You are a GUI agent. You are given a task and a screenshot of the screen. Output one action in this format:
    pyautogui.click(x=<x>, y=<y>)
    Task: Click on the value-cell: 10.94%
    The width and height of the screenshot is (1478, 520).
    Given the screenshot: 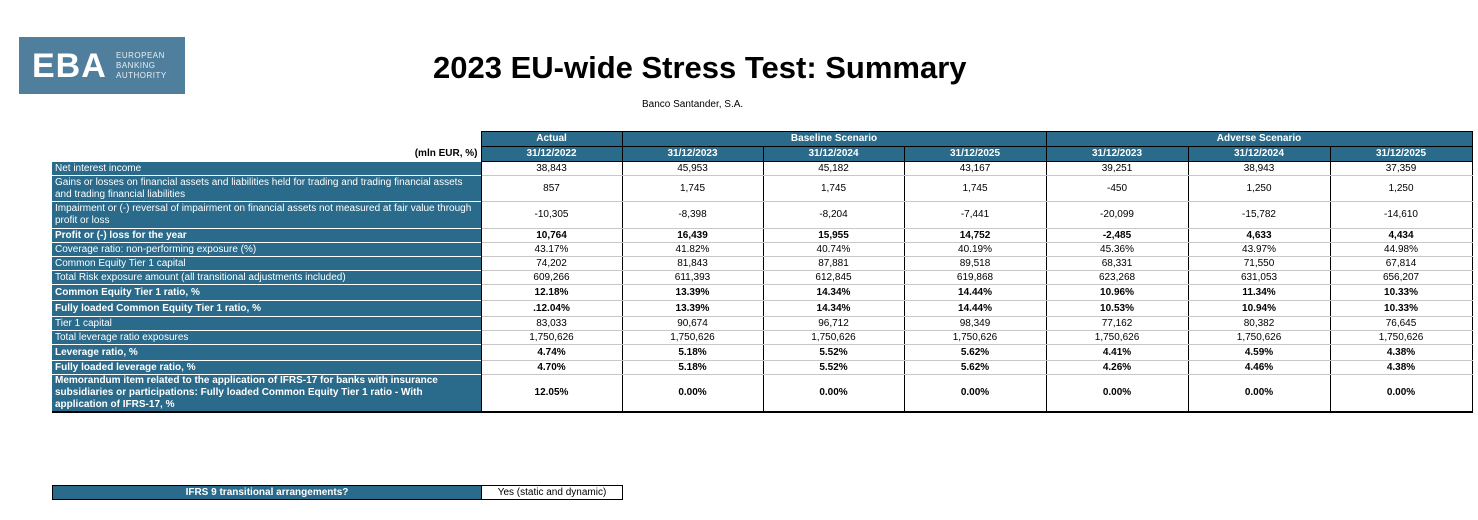 What is the action you would take?
    pyautogui.click(x=1259, y=308)
    